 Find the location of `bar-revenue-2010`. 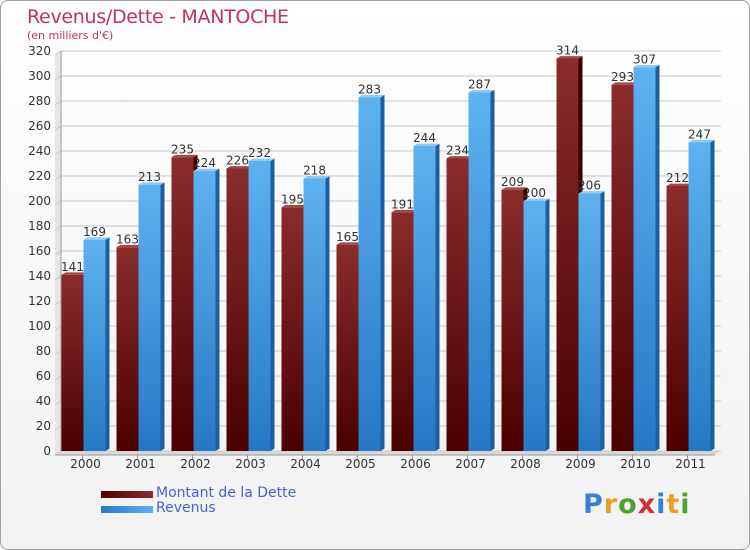

bar-revenue-2010 is located at coordinates (644, 259).